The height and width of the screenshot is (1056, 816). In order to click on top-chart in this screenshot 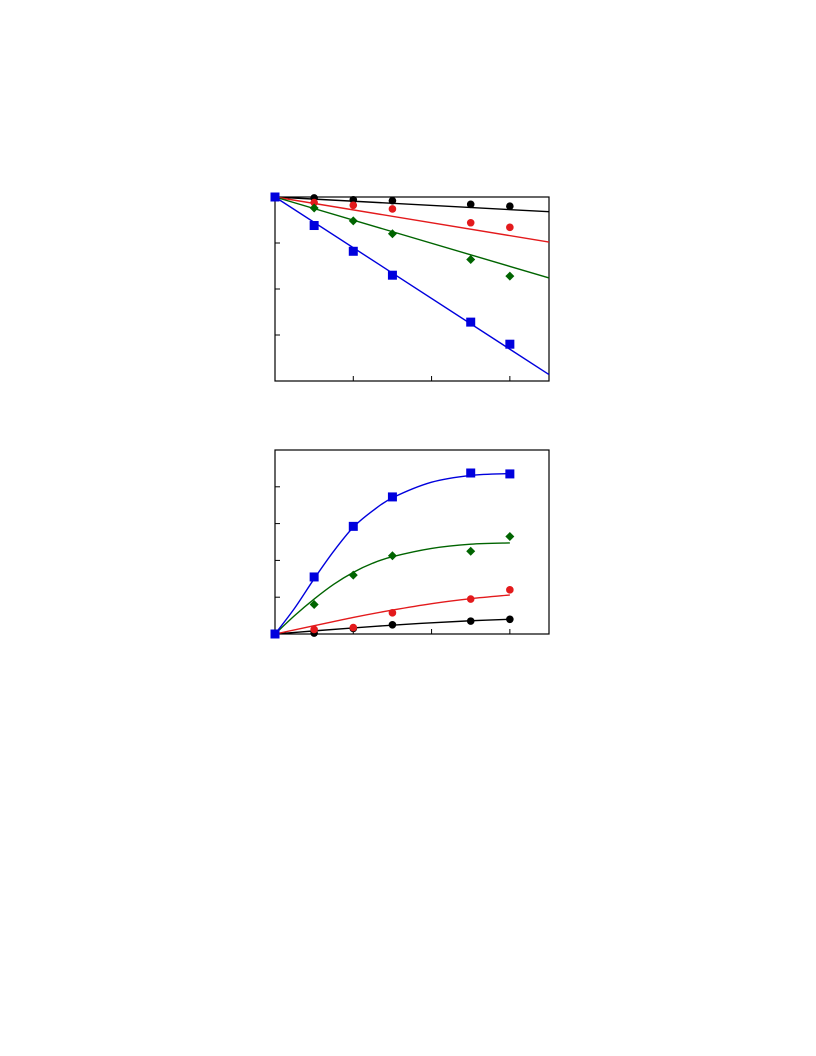, I will do `click(410, 287)`.